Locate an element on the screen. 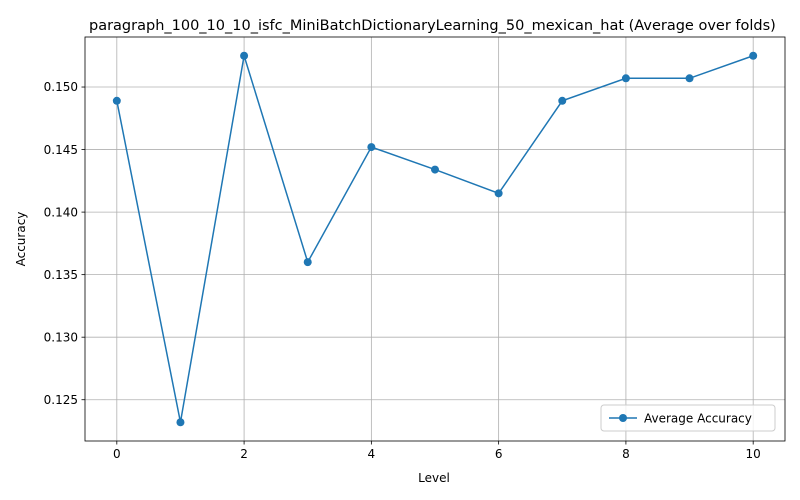 This screenshot has height=500, width=800. y-tick-label: 0.135 is located at coordinates (61, 275).